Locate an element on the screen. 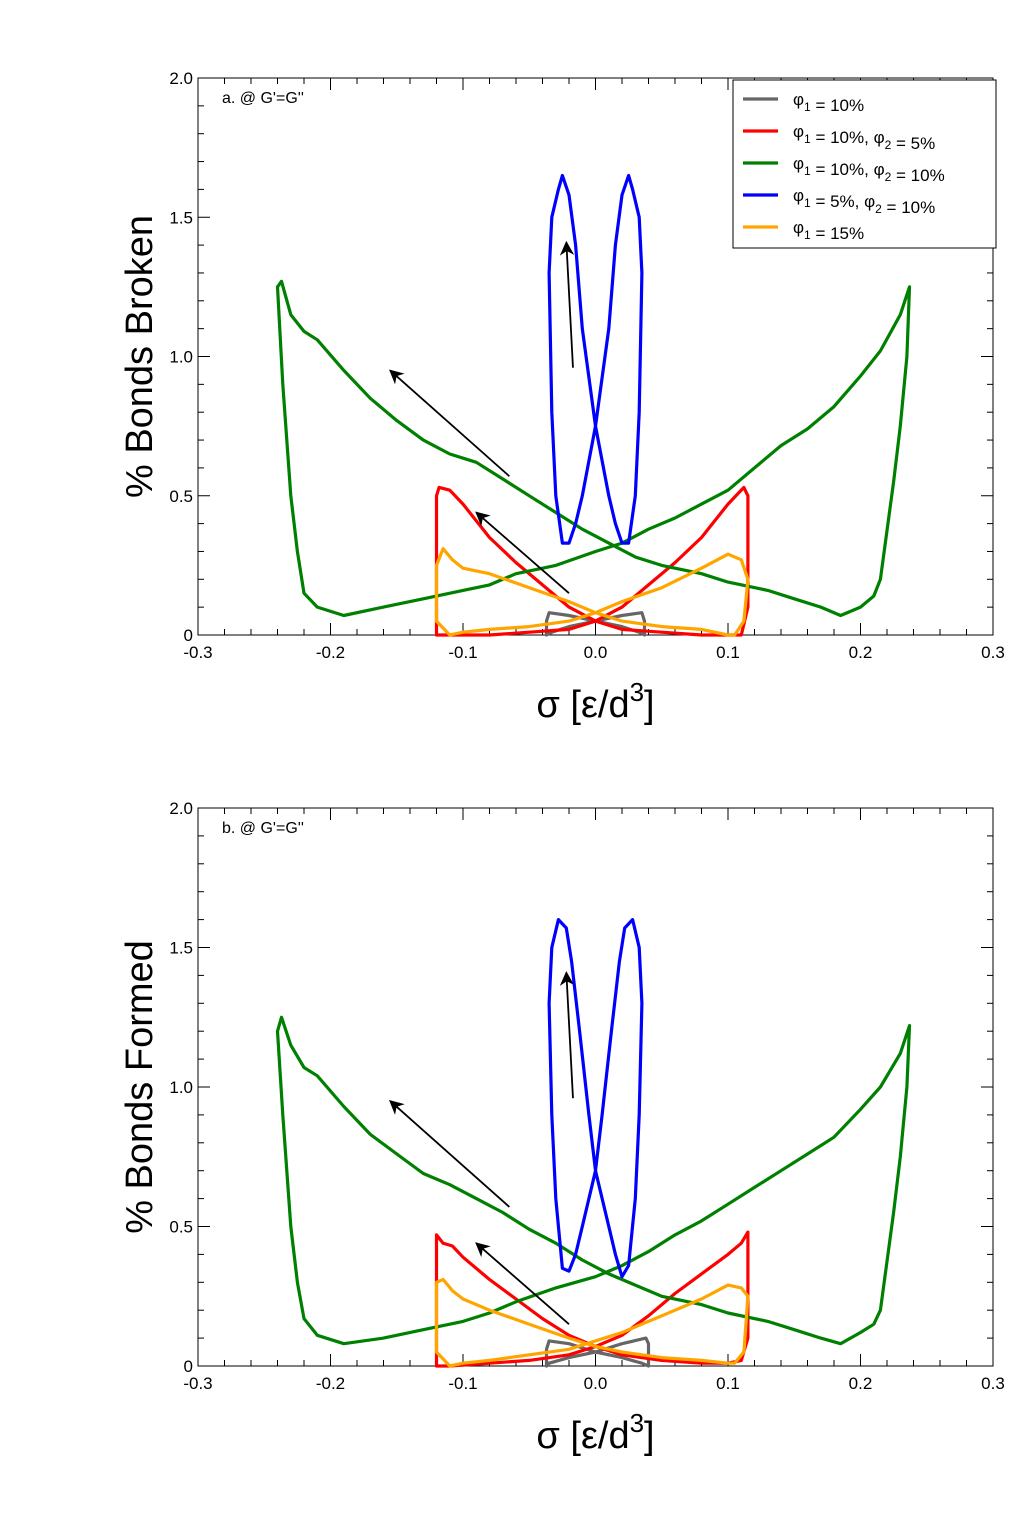  legend-entry: φ1 = 10%, φ2 = 10% is located at coordinates (869, 169).